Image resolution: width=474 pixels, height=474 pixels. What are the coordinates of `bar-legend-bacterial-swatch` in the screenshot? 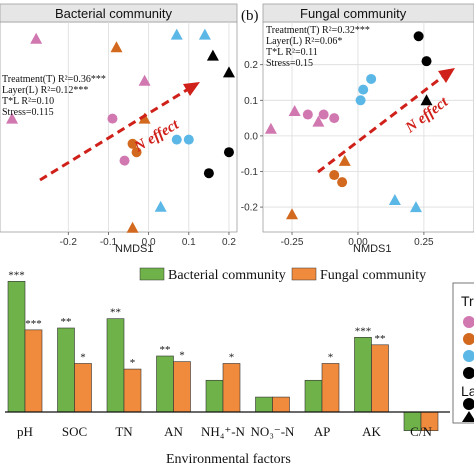 It's located at (152, 274).